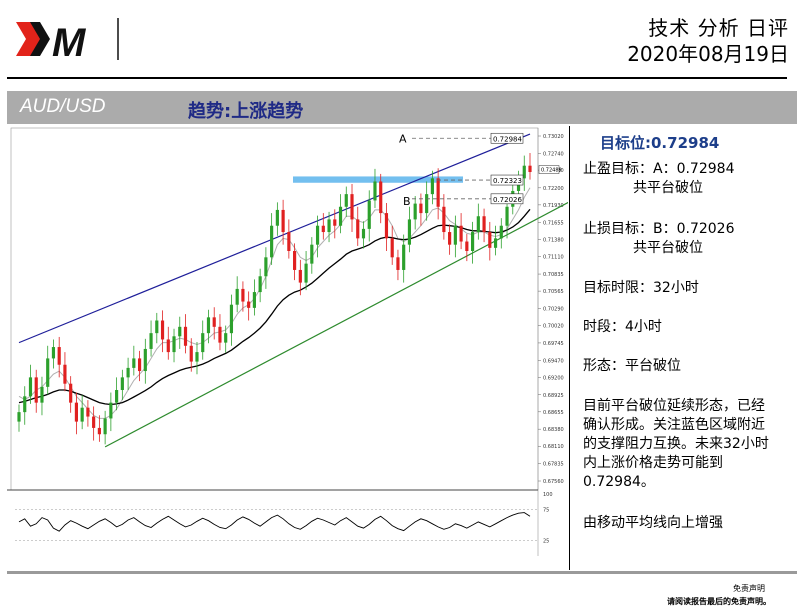 The height and width of the screenshot is (610, 807). I want to click on commentary-line: 0.72984。, so click(619, 482).